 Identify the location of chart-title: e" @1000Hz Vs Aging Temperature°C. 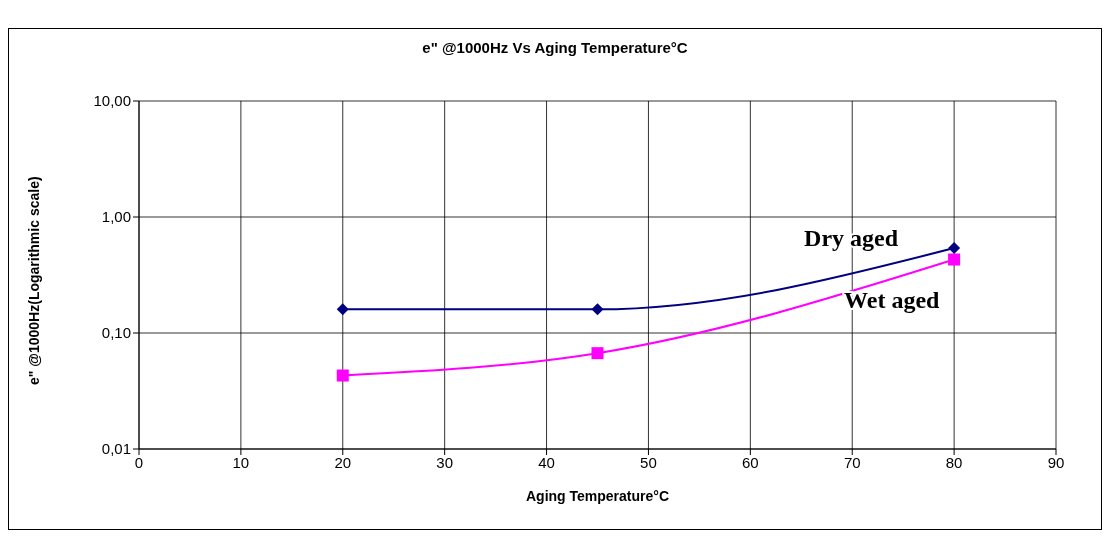
(555, 47).